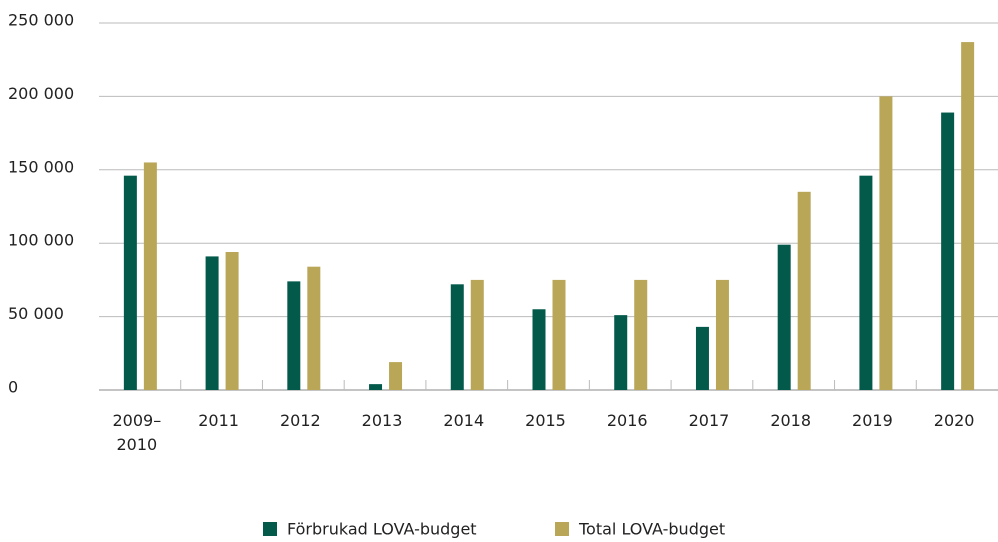 The width and height of the screenshot is (998, 542). I want to click on y-tick-label: 100 000, so click(41, 240).